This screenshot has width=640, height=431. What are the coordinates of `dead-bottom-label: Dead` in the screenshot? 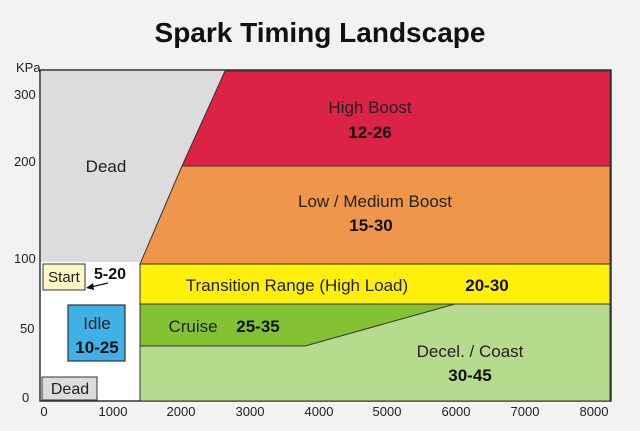 It's located at (70, 389).